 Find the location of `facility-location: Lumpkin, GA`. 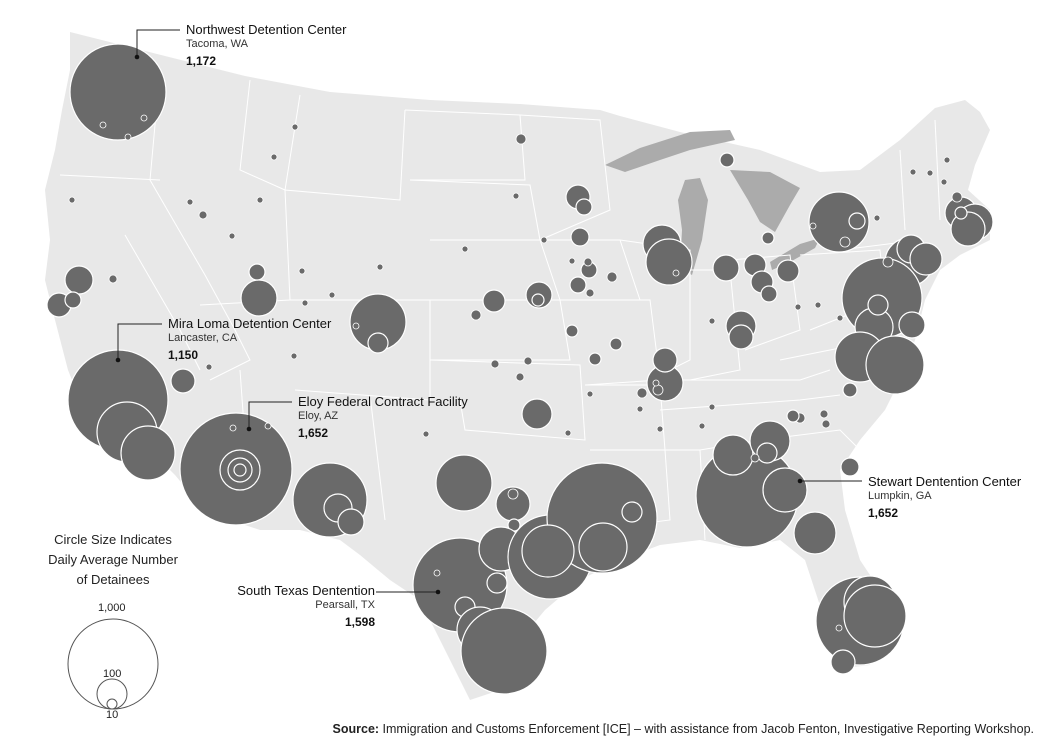

facility-location: Lumpkin, GA is located at coordinates (900, 495).